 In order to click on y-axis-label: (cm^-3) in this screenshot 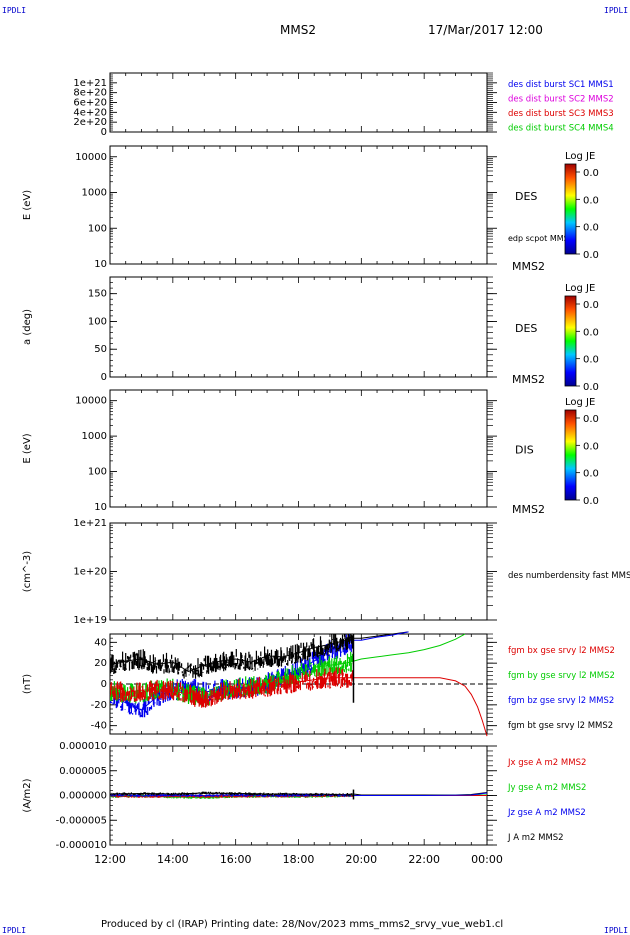, I will do `click(27, 571)`.